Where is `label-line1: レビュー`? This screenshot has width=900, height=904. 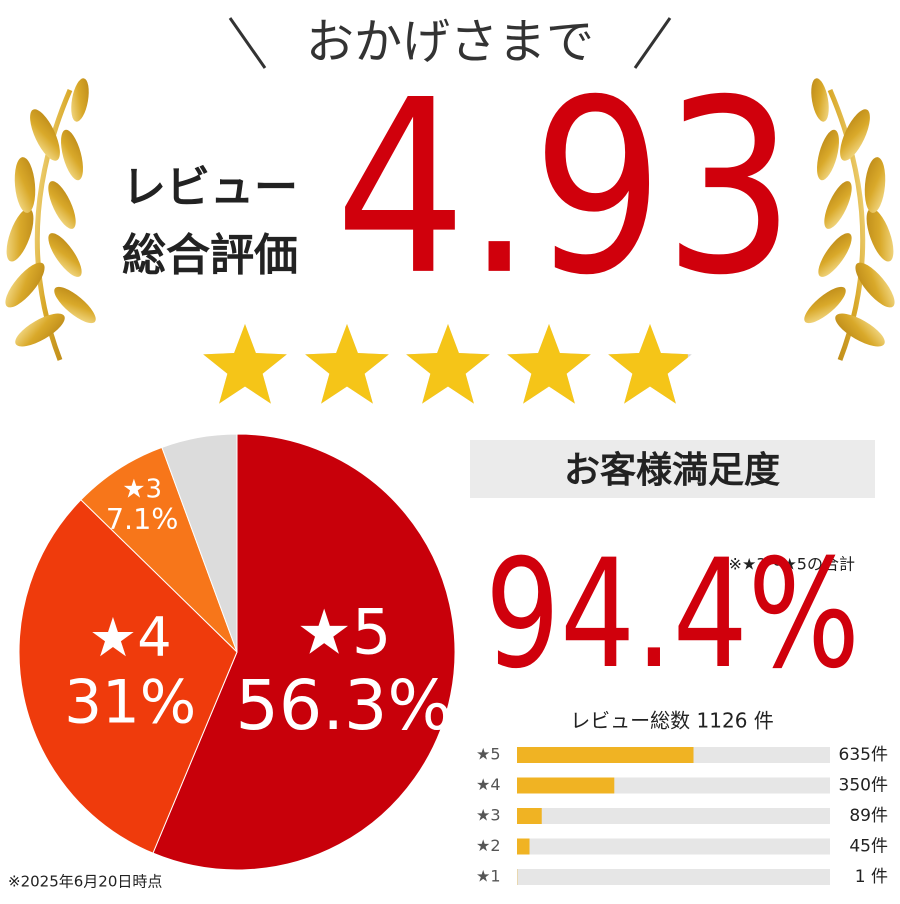 label-line1: レビュー is located at coordinates (210, 187).